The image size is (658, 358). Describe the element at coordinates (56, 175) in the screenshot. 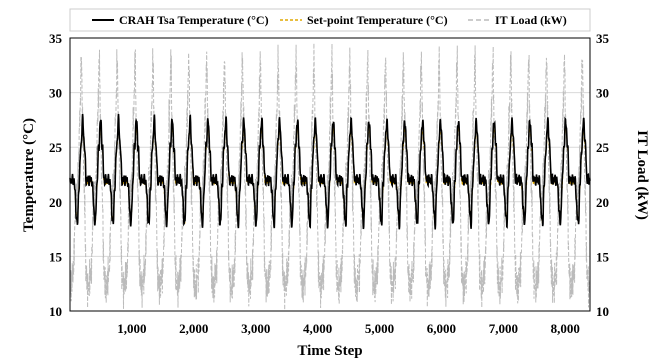

I see `y-axis-ticks: 10 15 20 25 30 35` at that location.